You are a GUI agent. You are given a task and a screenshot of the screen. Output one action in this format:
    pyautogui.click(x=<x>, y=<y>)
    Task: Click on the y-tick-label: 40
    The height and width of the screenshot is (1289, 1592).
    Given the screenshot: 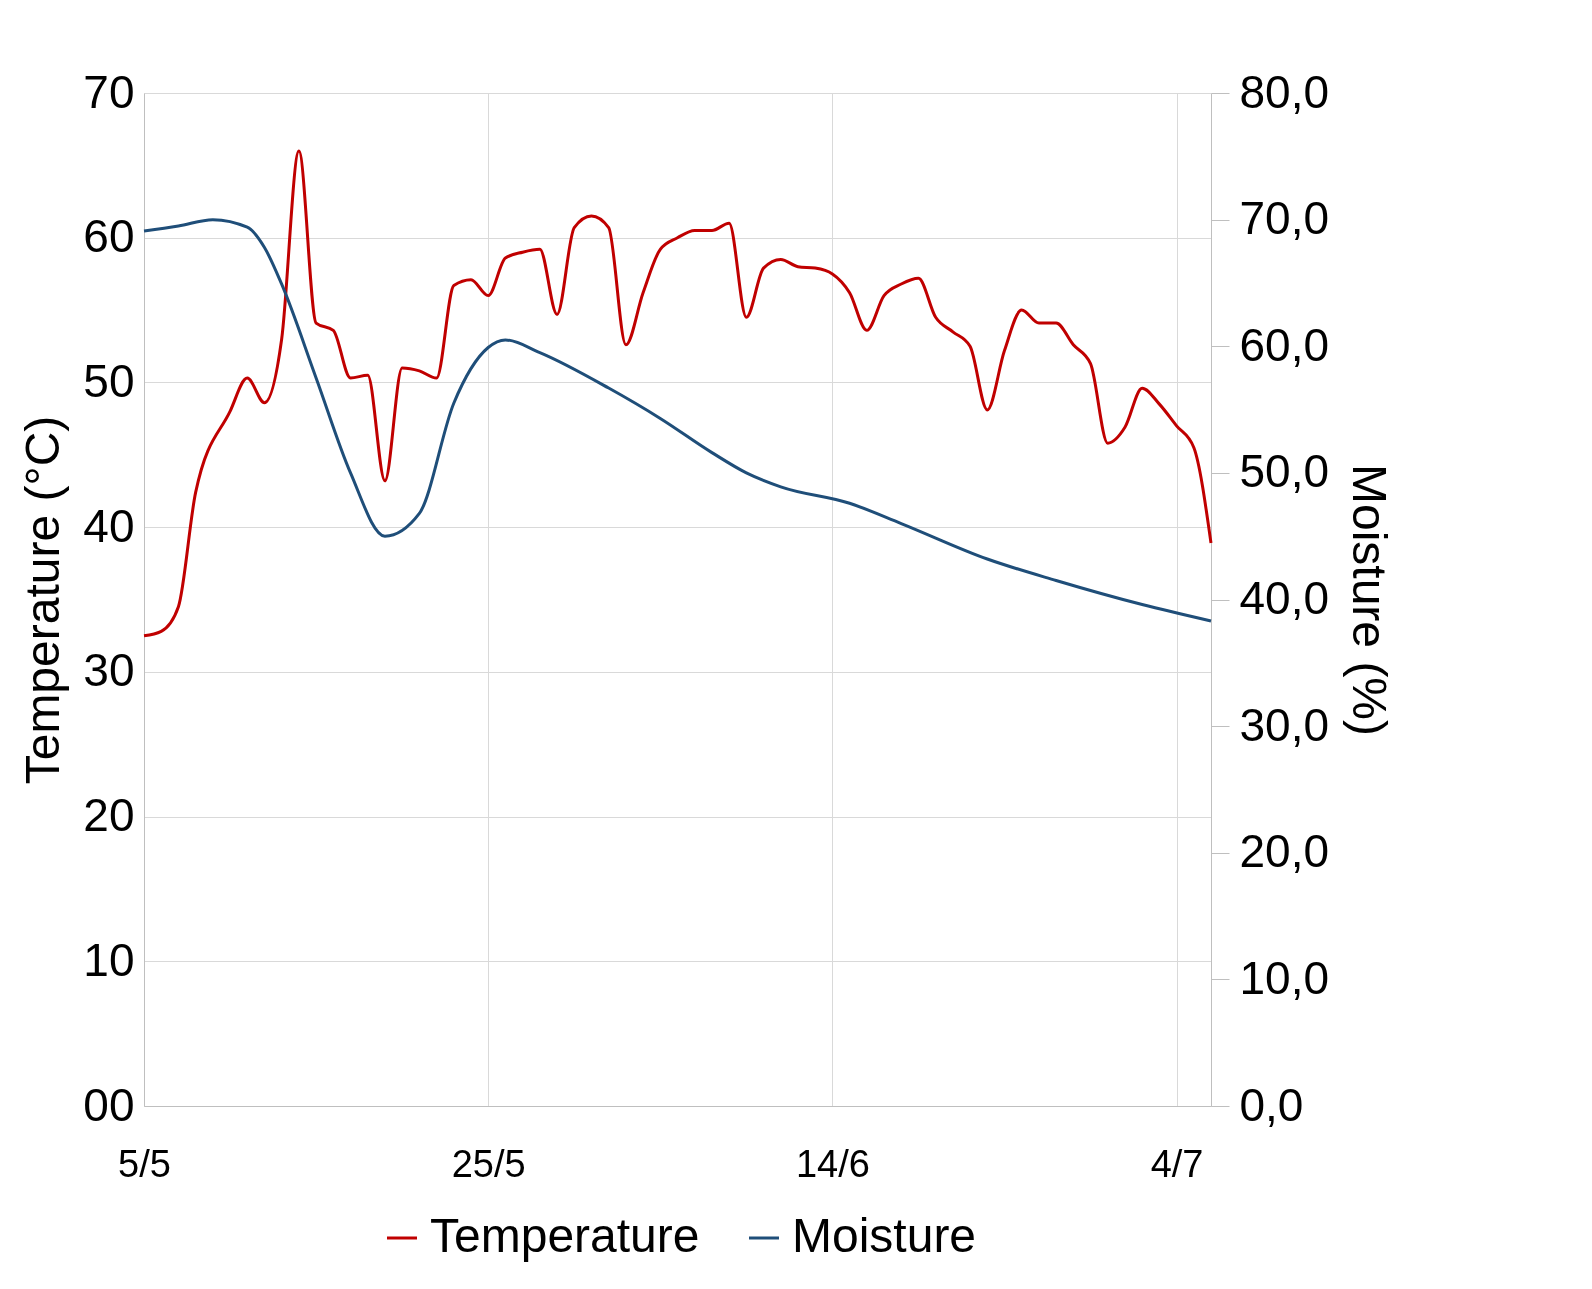 What is the action you would take?
    pyautogui.click(x=109, y=525)
    